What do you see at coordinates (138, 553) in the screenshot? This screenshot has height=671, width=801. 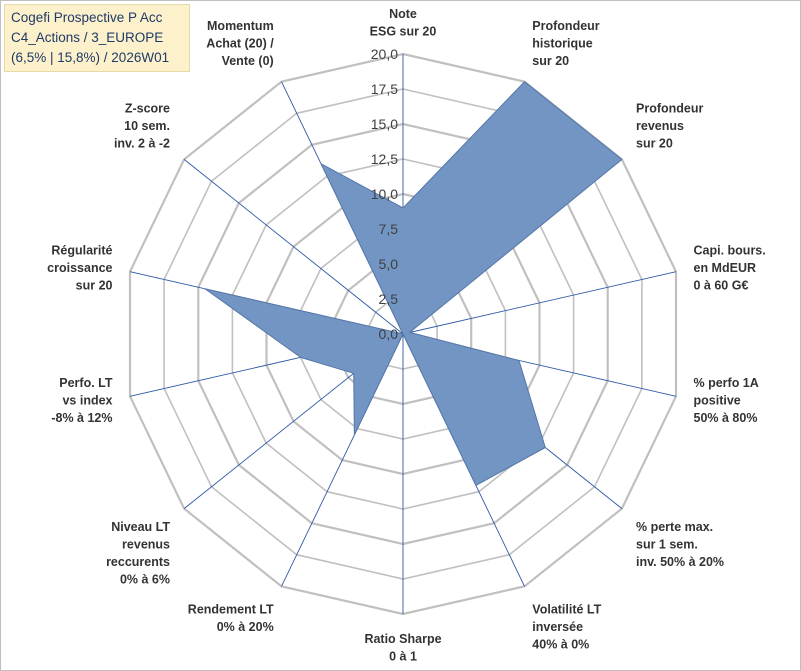 I see `axis-label-9: Niveau LT revenus reccurents 0% à 6%` at bounding box center [138, 553].